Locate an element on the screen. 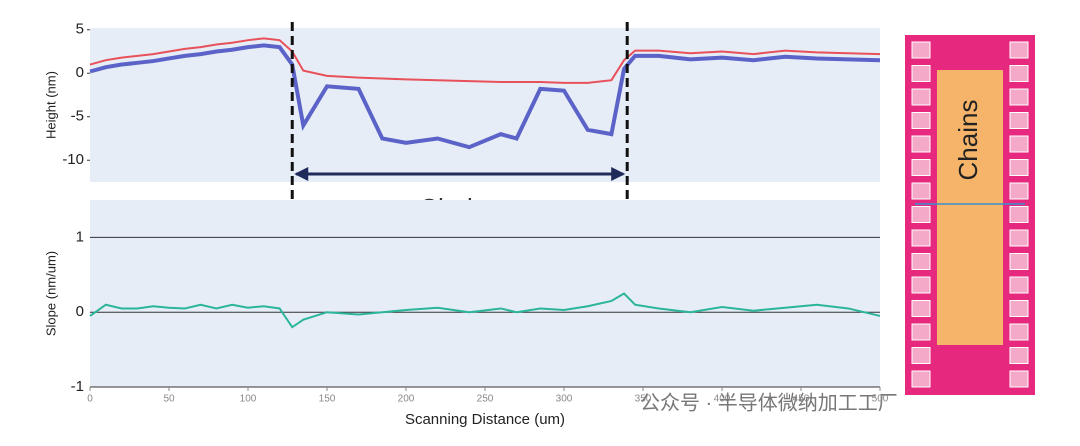  y-tick-label: -1 is located at coordinates (77, 386).